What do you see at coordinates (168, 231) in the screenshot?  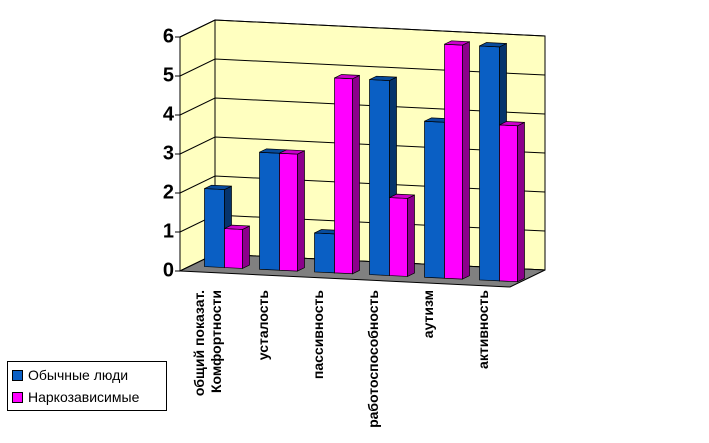 I see `y-tick-label: 1` at bounding box center [168, 231].